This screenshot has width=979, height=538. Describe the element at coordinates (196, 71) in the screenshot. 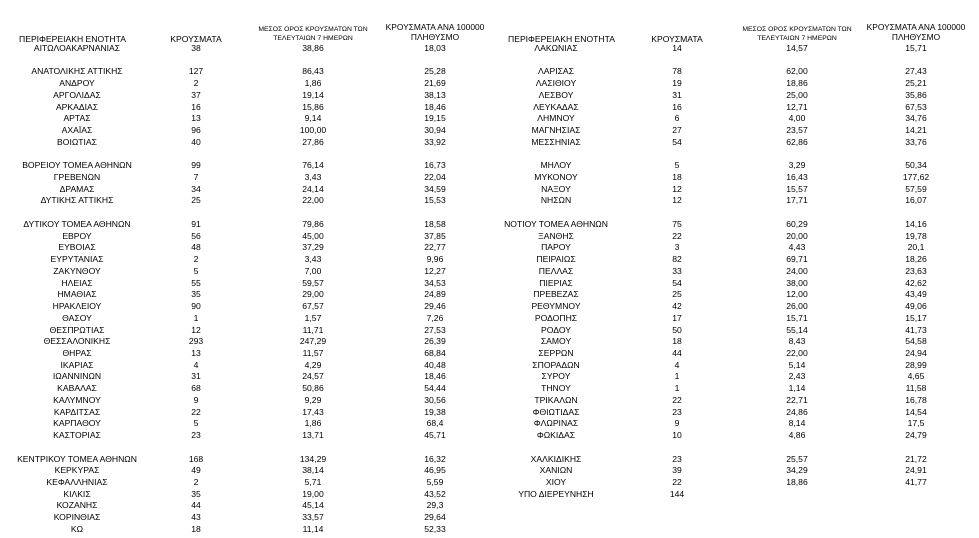

I see `cases: 127` at that location.